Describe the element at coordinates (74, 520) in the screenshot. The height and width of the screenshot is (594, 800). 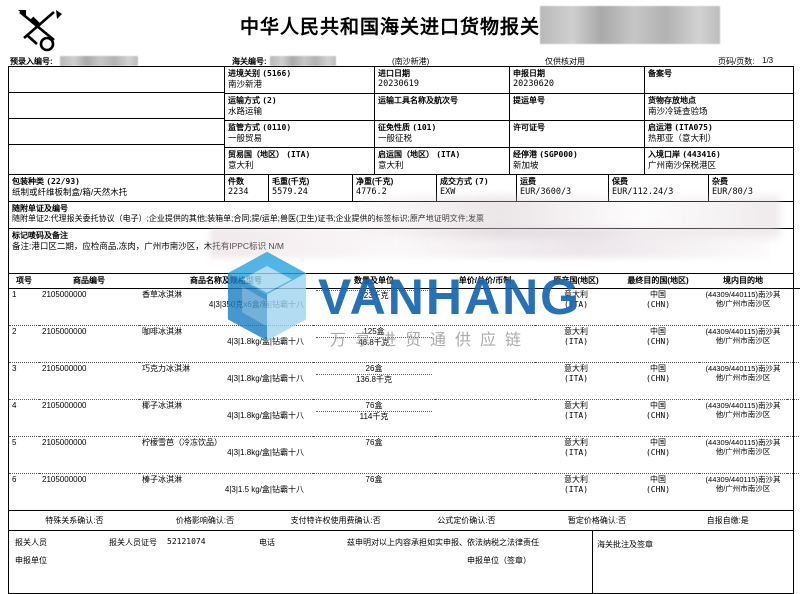
I see `confirm-special-relation: 特殊关系确认:否` at that location.